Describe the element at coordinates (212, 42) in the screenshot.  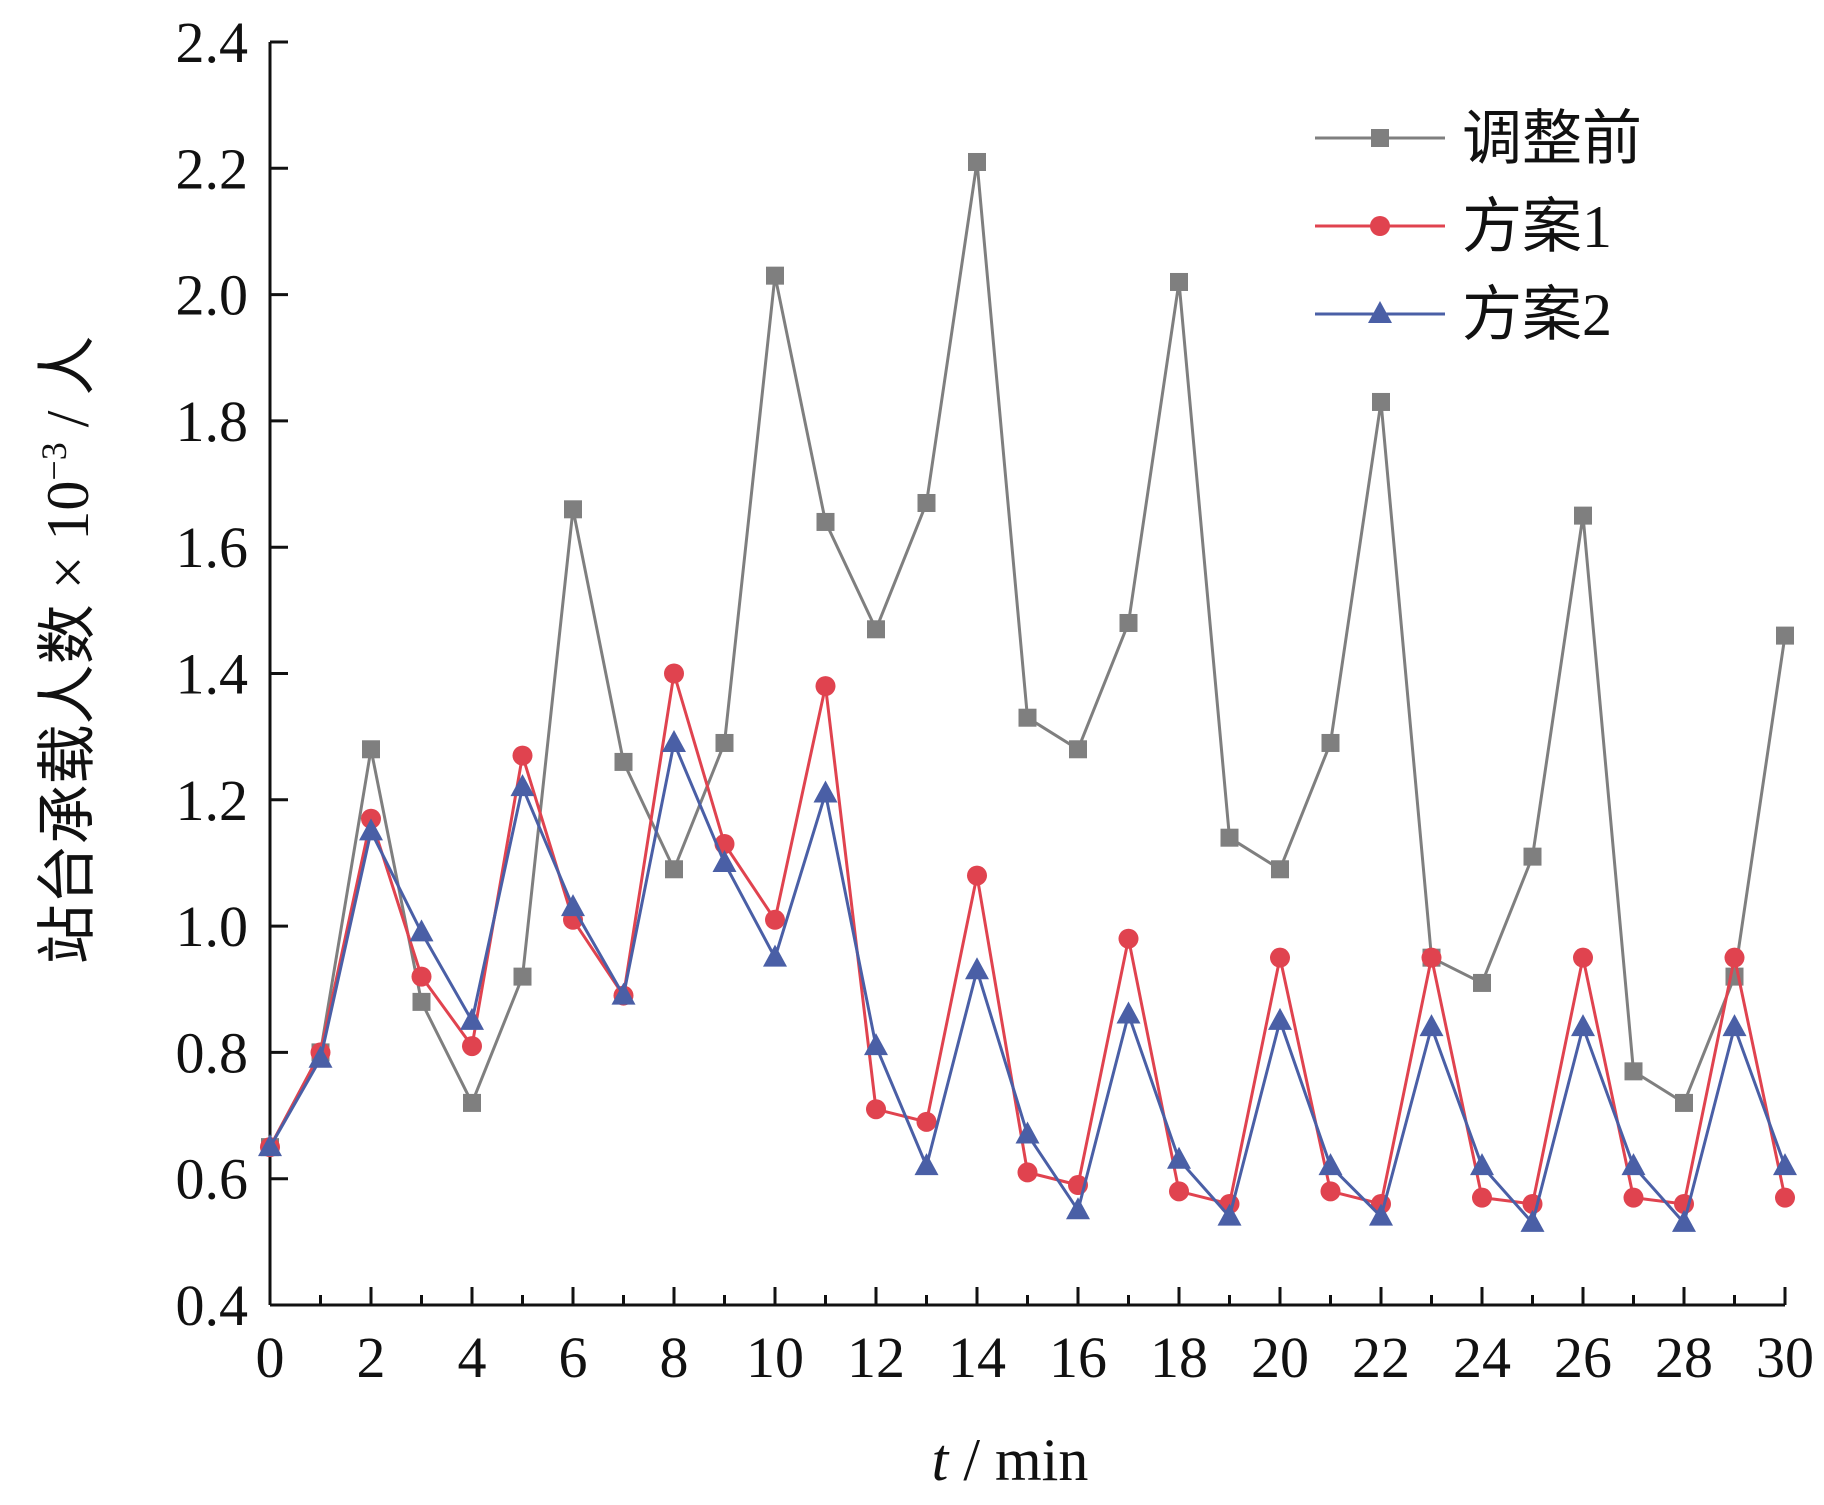
I see `y-tick-label: 2.4` at that location.